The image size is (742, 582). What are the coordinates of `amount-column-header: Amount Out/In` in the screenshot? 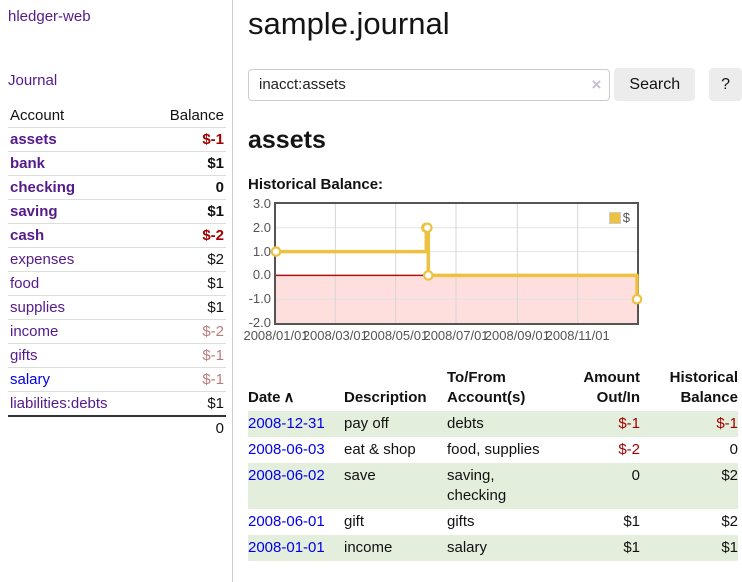 It's located at (611, 387).